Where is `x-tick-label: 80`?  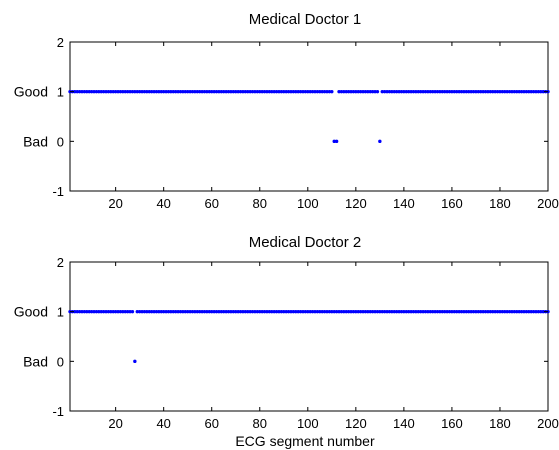 x-tick-label: 80 is located at coordinates (260, 203).